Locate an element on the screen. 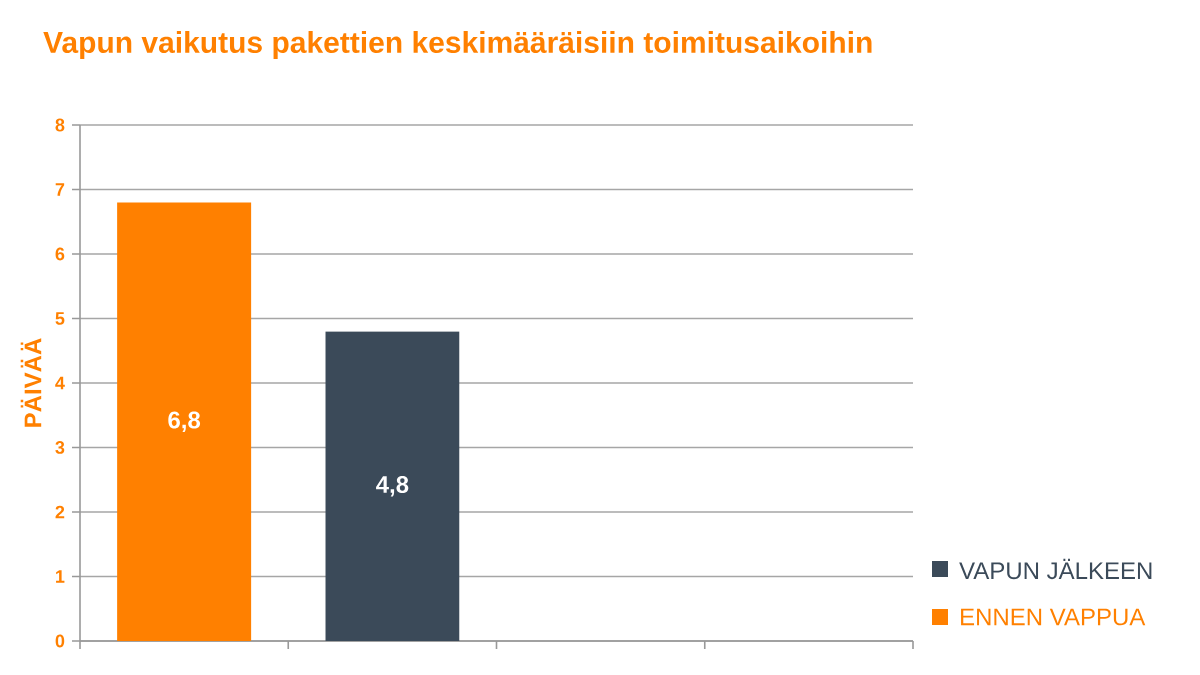  data-label: 6,8 is located at coordinates (184, 421).